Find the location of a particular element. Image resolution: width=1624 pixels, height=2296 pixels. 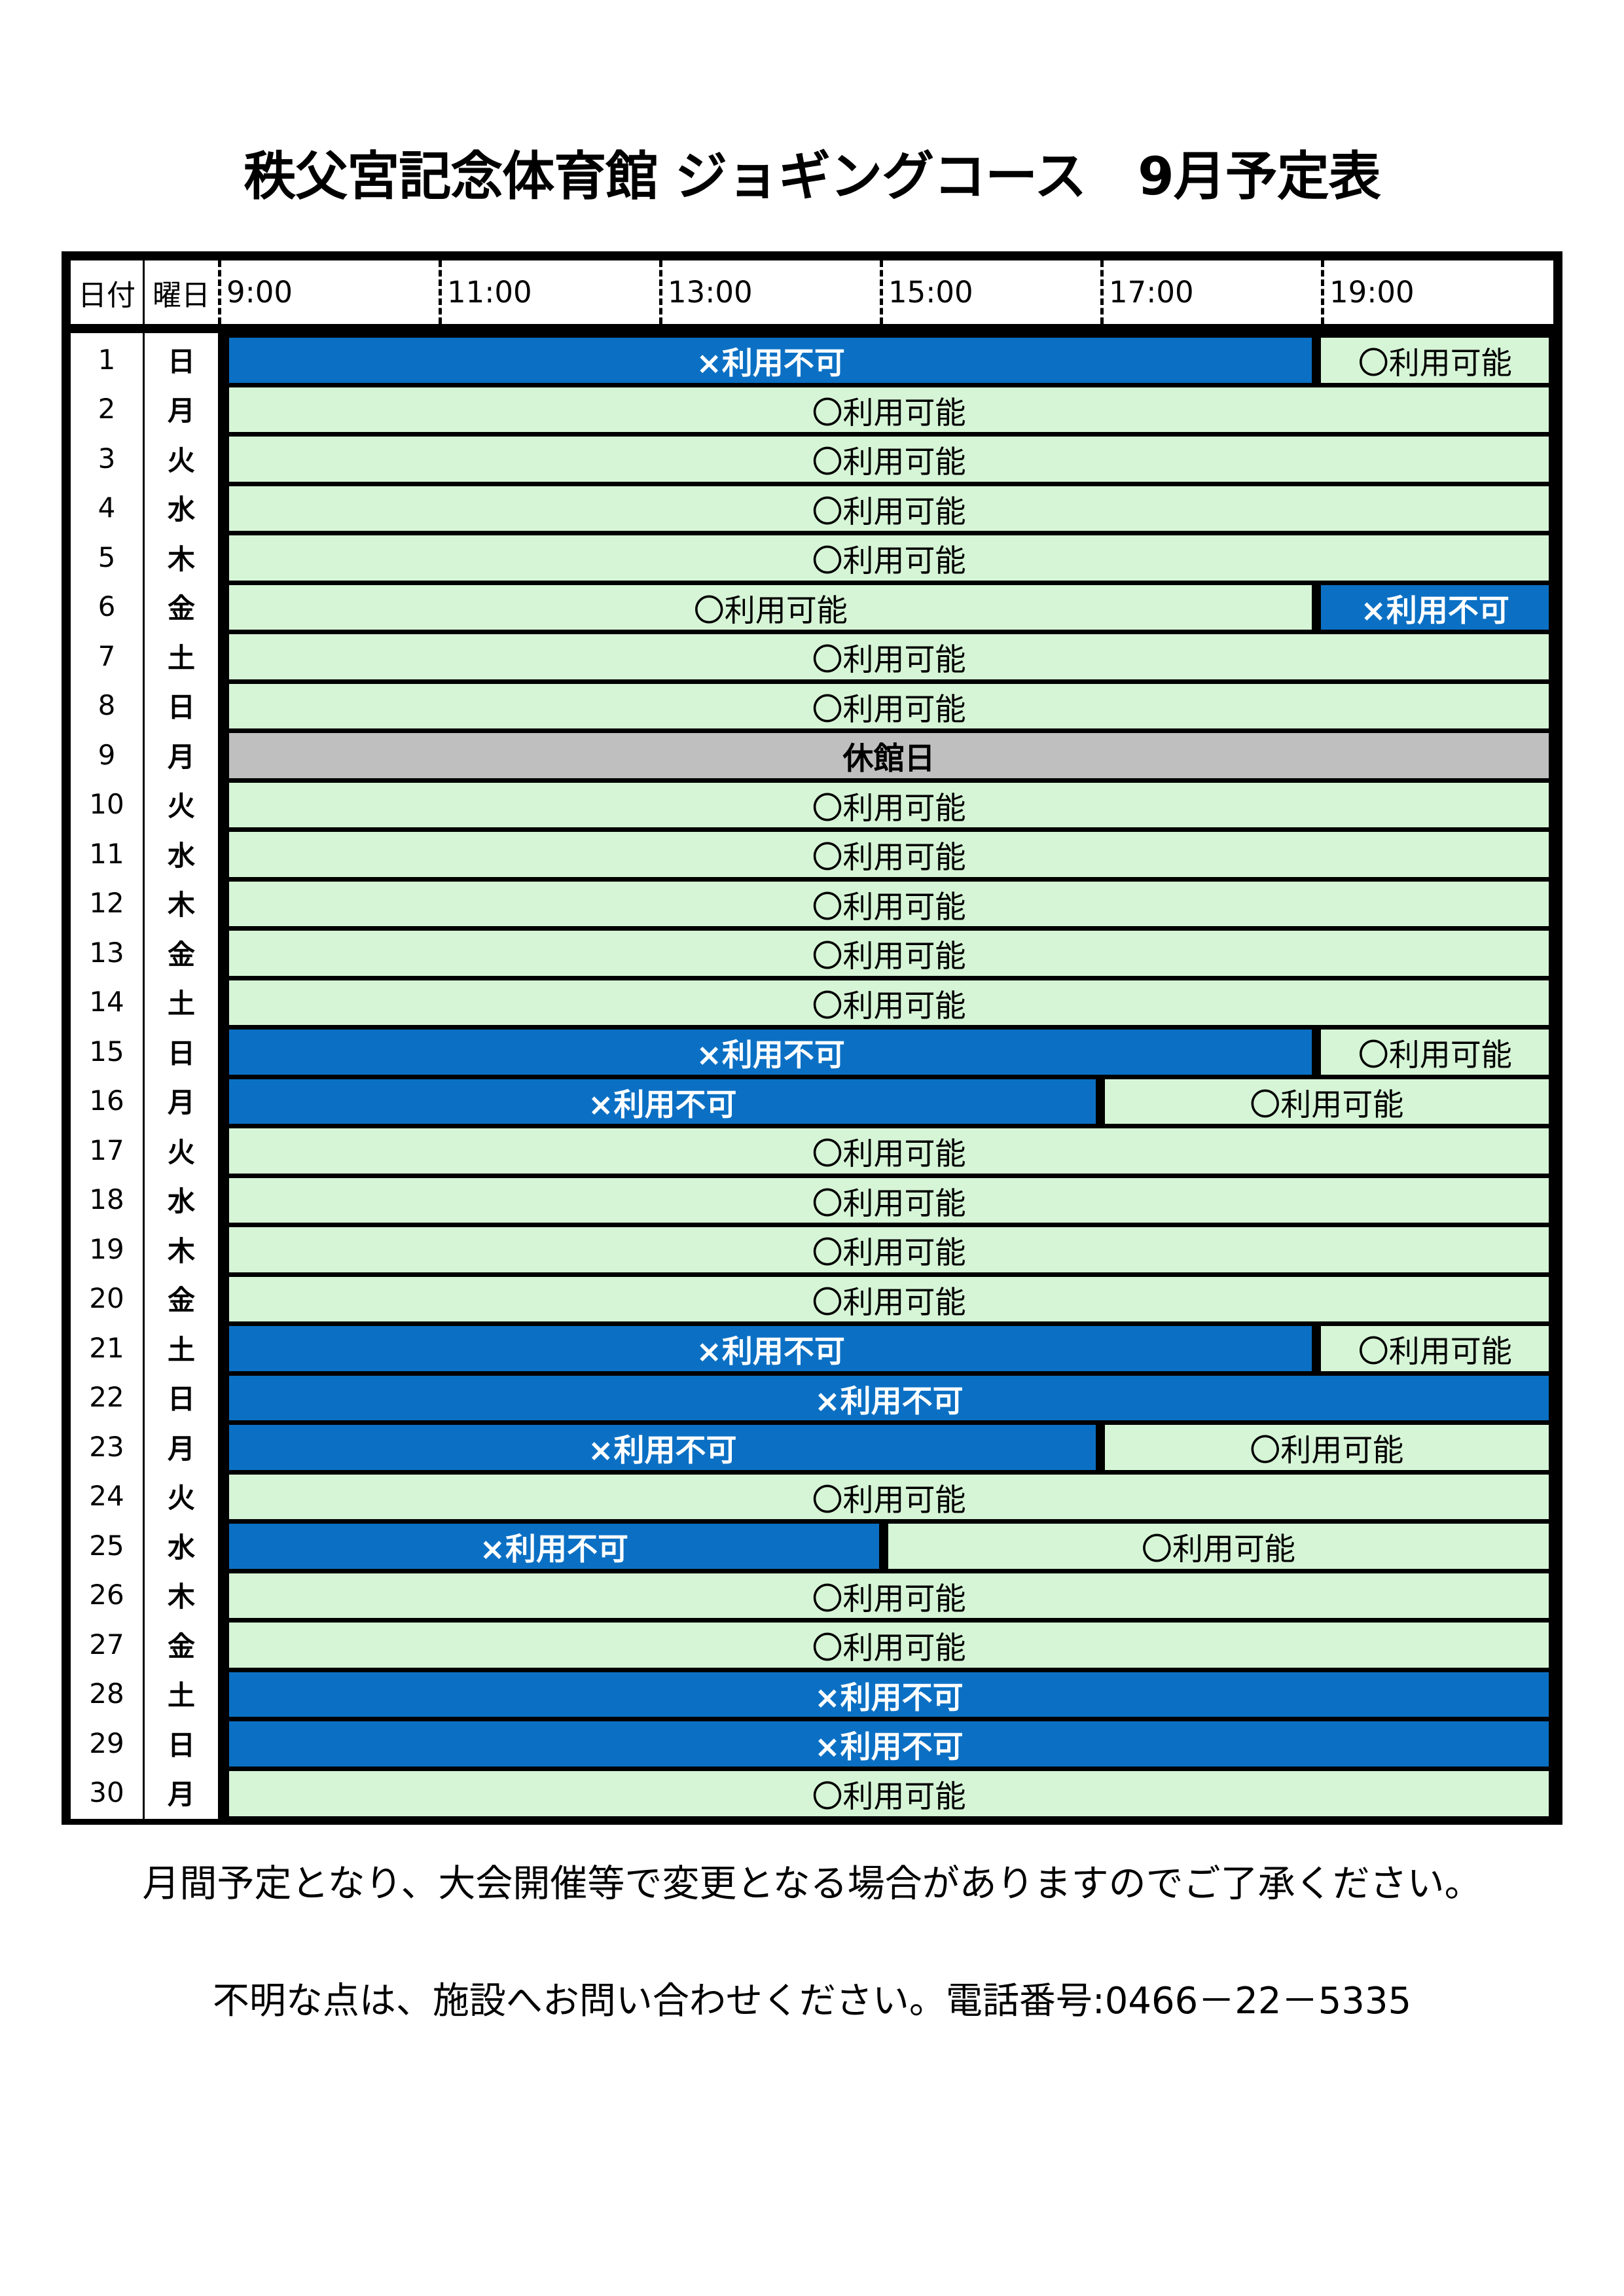

table-row: 24 火〇利用可能 is located at coordinates (812, 1496).